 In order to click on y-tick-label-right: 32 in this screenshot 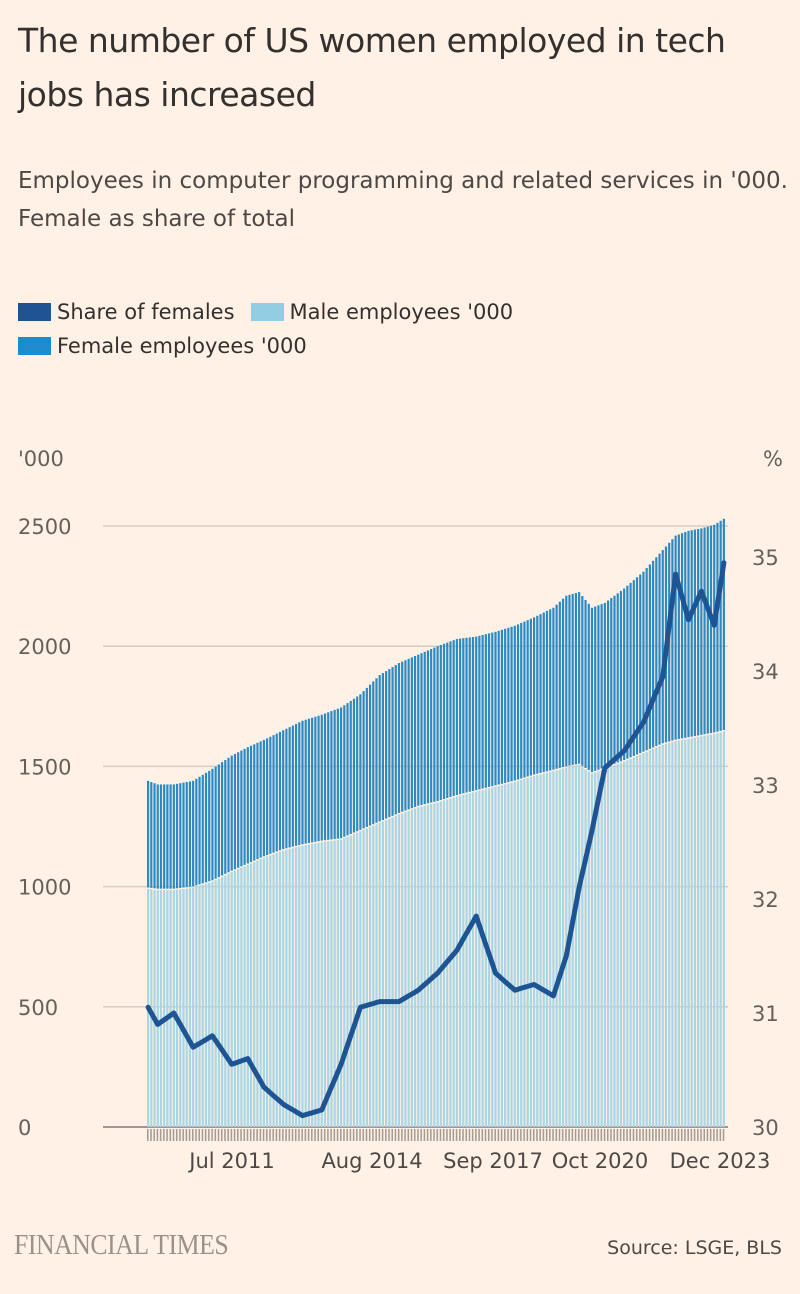, I will do `click(765, 900)`.